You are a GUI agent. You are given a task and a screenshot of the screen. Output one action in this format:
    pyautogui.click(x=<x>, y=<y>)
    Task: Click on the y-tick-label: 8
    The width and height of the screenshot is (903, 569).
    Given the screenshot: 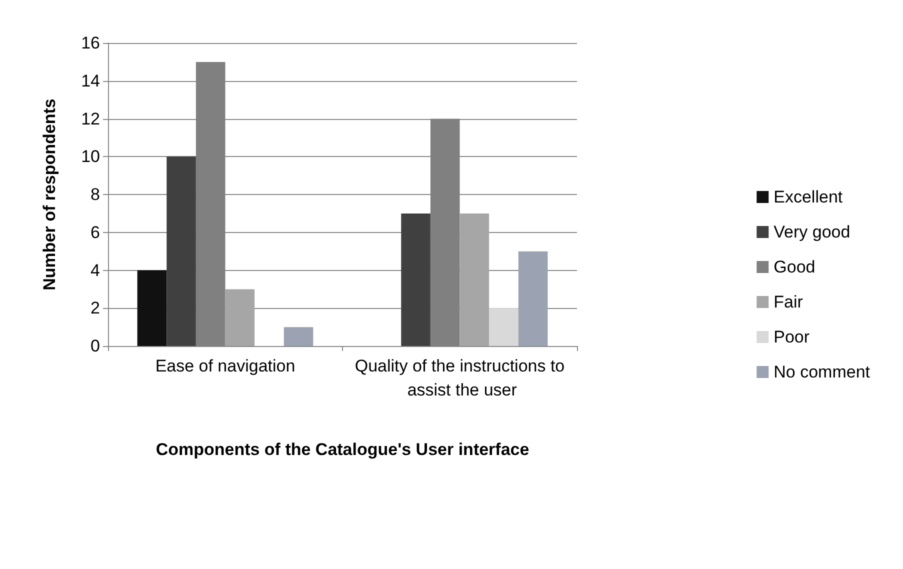 What is the action you would take?
    pyautogui.click(x=95, y=194)
    